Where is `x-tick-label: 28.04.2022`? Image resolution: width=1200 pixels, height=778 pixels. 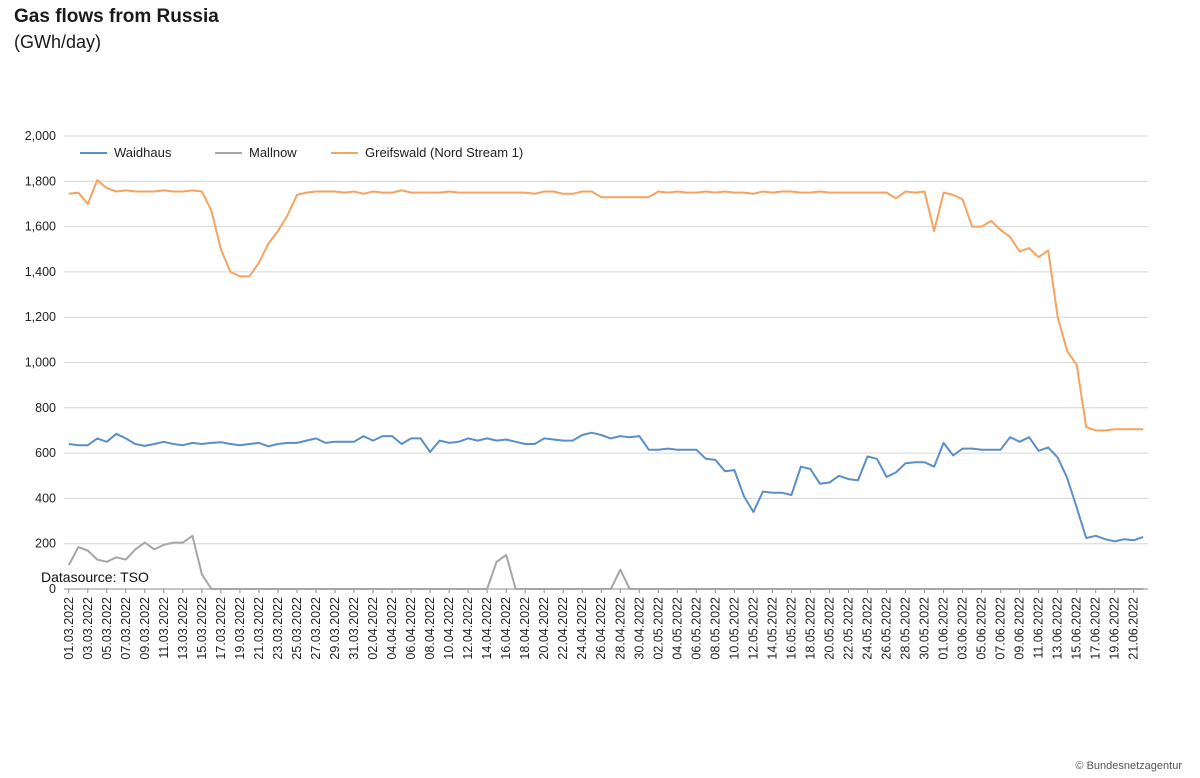 x-tick-label: 28.04.2022 is located at coordinates (620, 628).